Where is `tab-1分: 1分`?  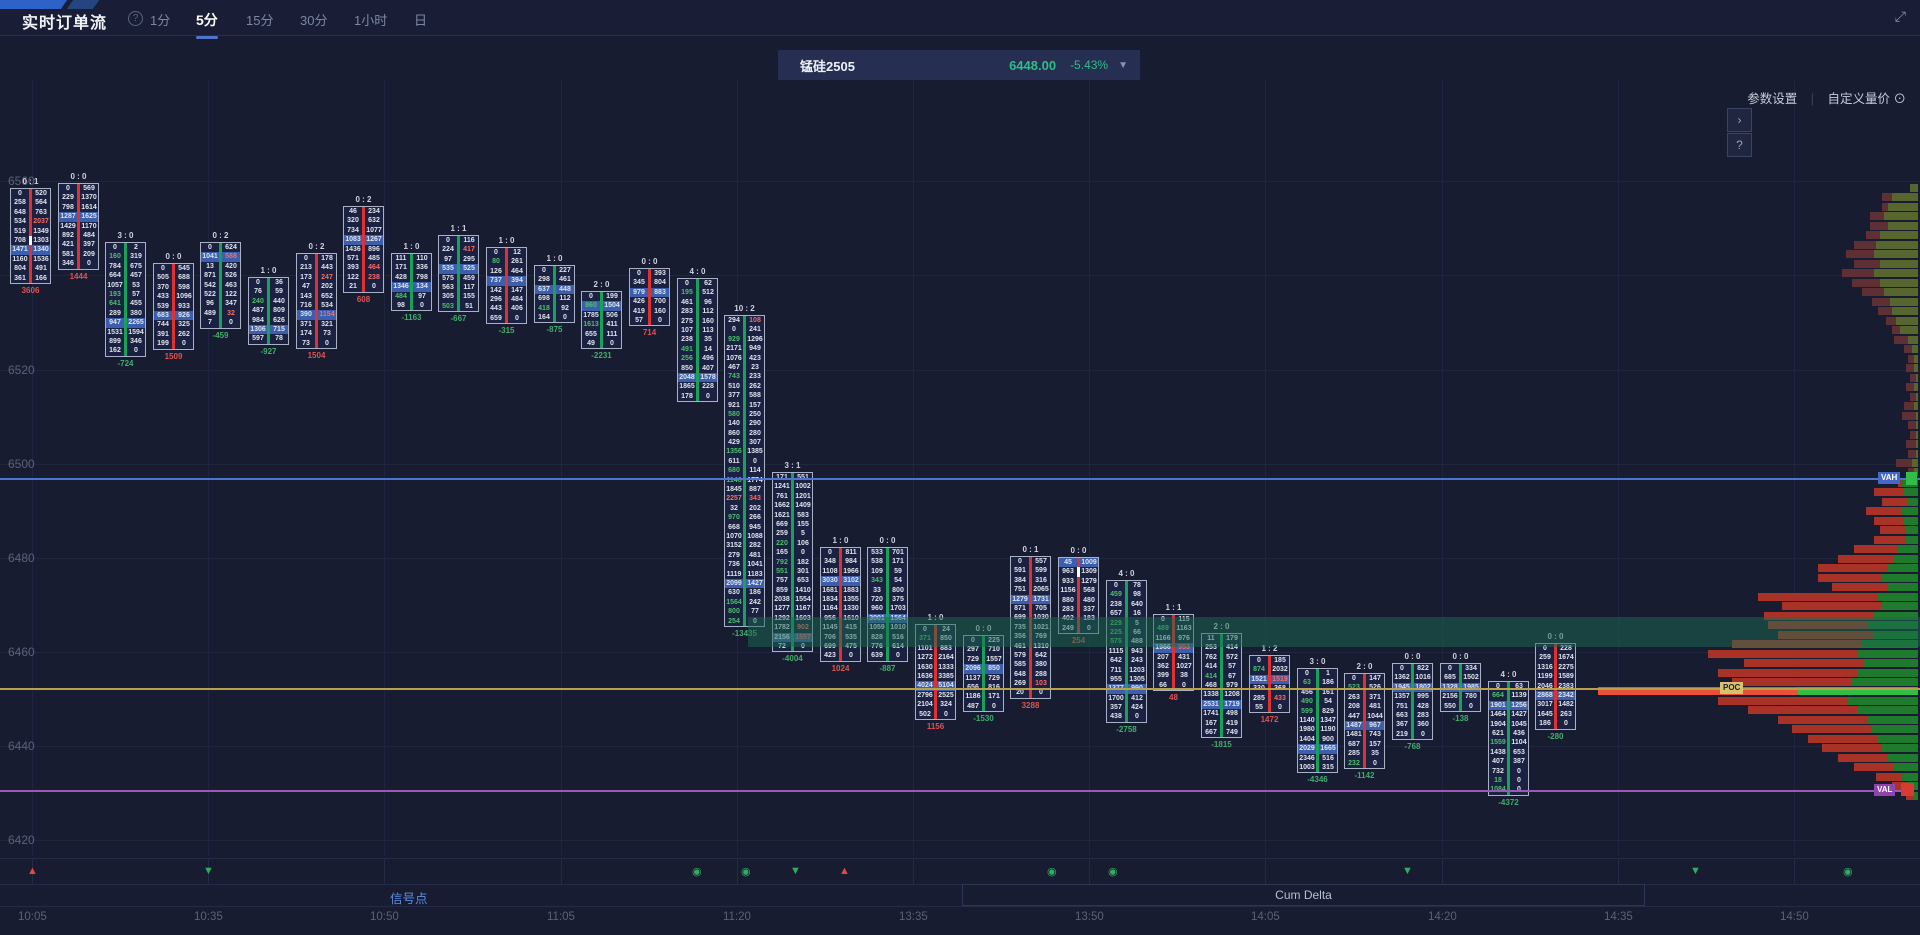
tab-1分: 1分 is located at coordinates (160, 20).